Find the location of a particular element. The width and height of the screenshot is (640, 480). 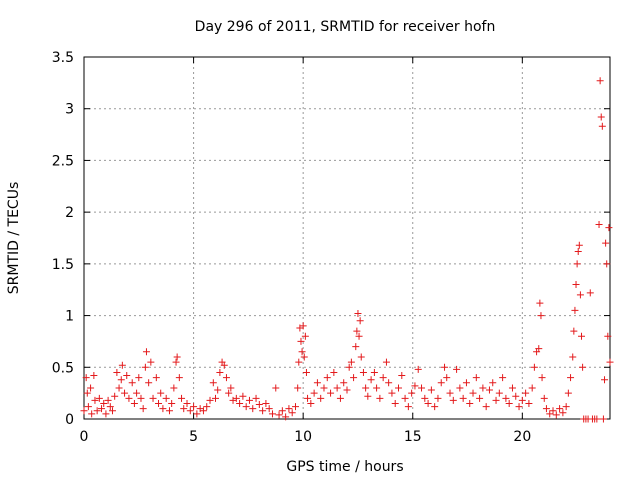

y-tick-label: 2.5 is located at coordinates (63, 161).